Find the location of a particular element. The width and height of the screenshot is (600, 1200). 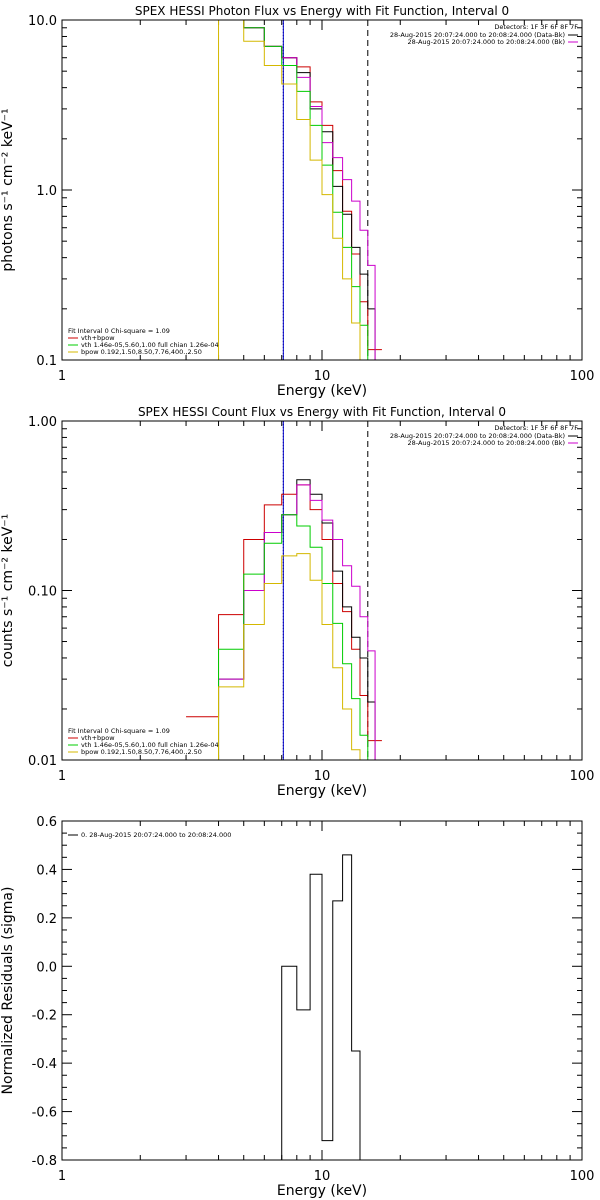

y-tick-label: 10.0 is located at coordinates (42, 21).